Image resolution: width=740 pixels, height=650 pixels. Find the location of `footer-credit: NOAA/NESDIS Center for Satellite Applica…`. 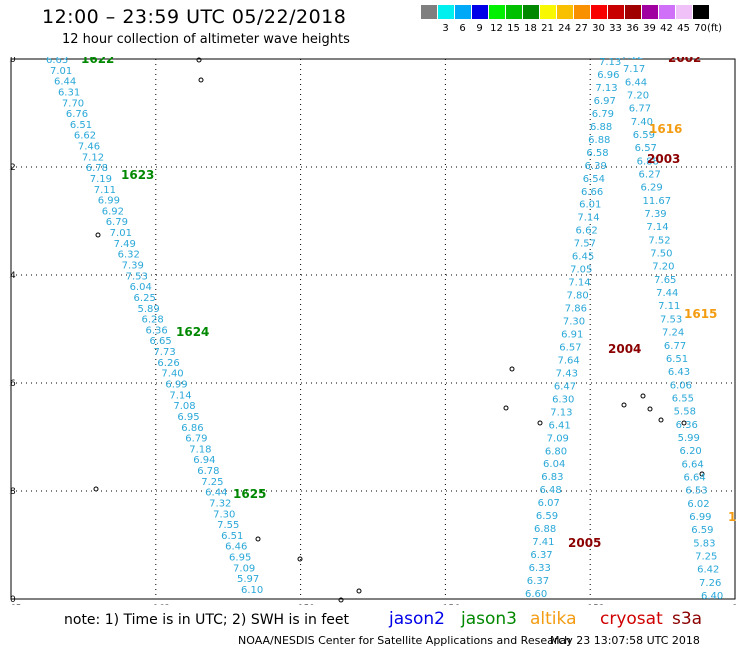

footer-credit: NOAA/NESDIS Center for Satellite Applica… is located at coordinates (405, 640).